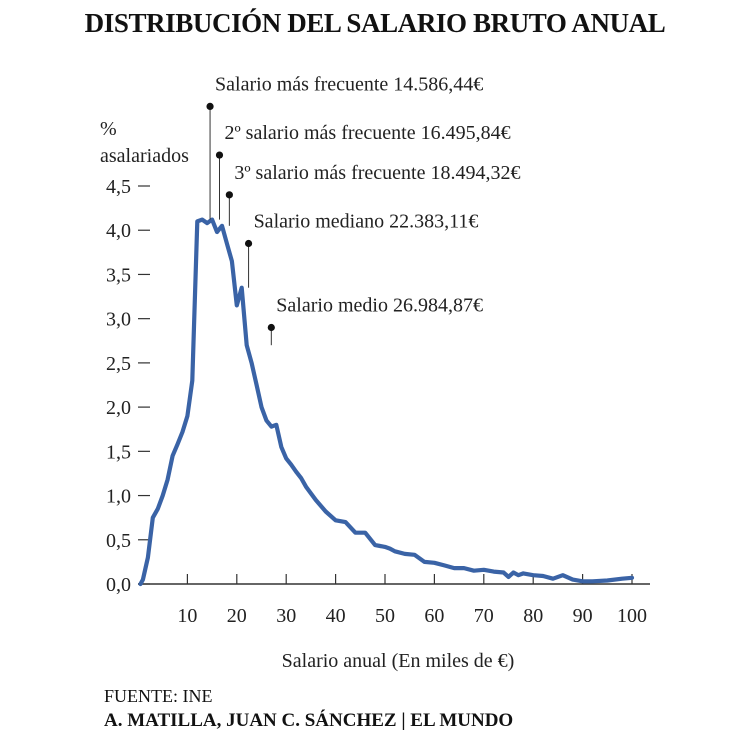 The width and height of the screenshot is (750, 750). Describe the element at coordinates (484, 616) in the screenshot. I see `x-tick-label: 70` at that location.